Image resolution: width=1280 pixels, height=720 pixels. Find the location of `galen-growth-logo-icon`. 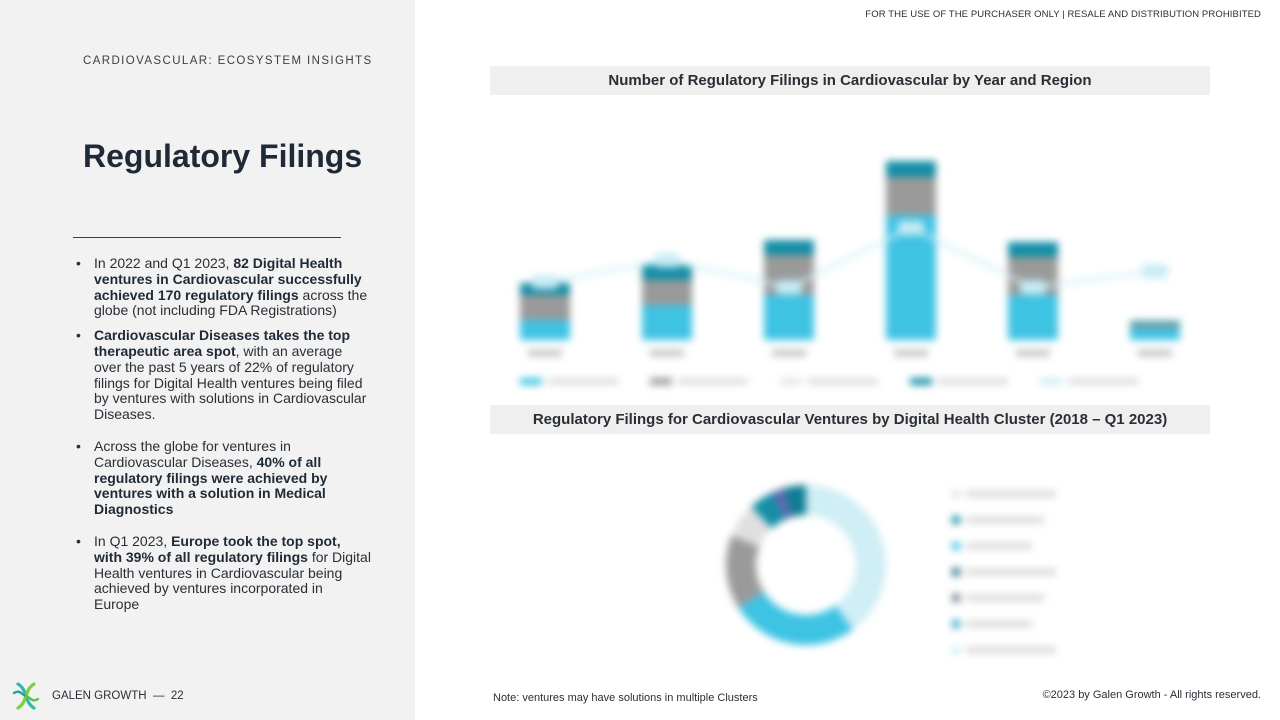

galen-growth-logo-icon is located at coordinates (26, 696).